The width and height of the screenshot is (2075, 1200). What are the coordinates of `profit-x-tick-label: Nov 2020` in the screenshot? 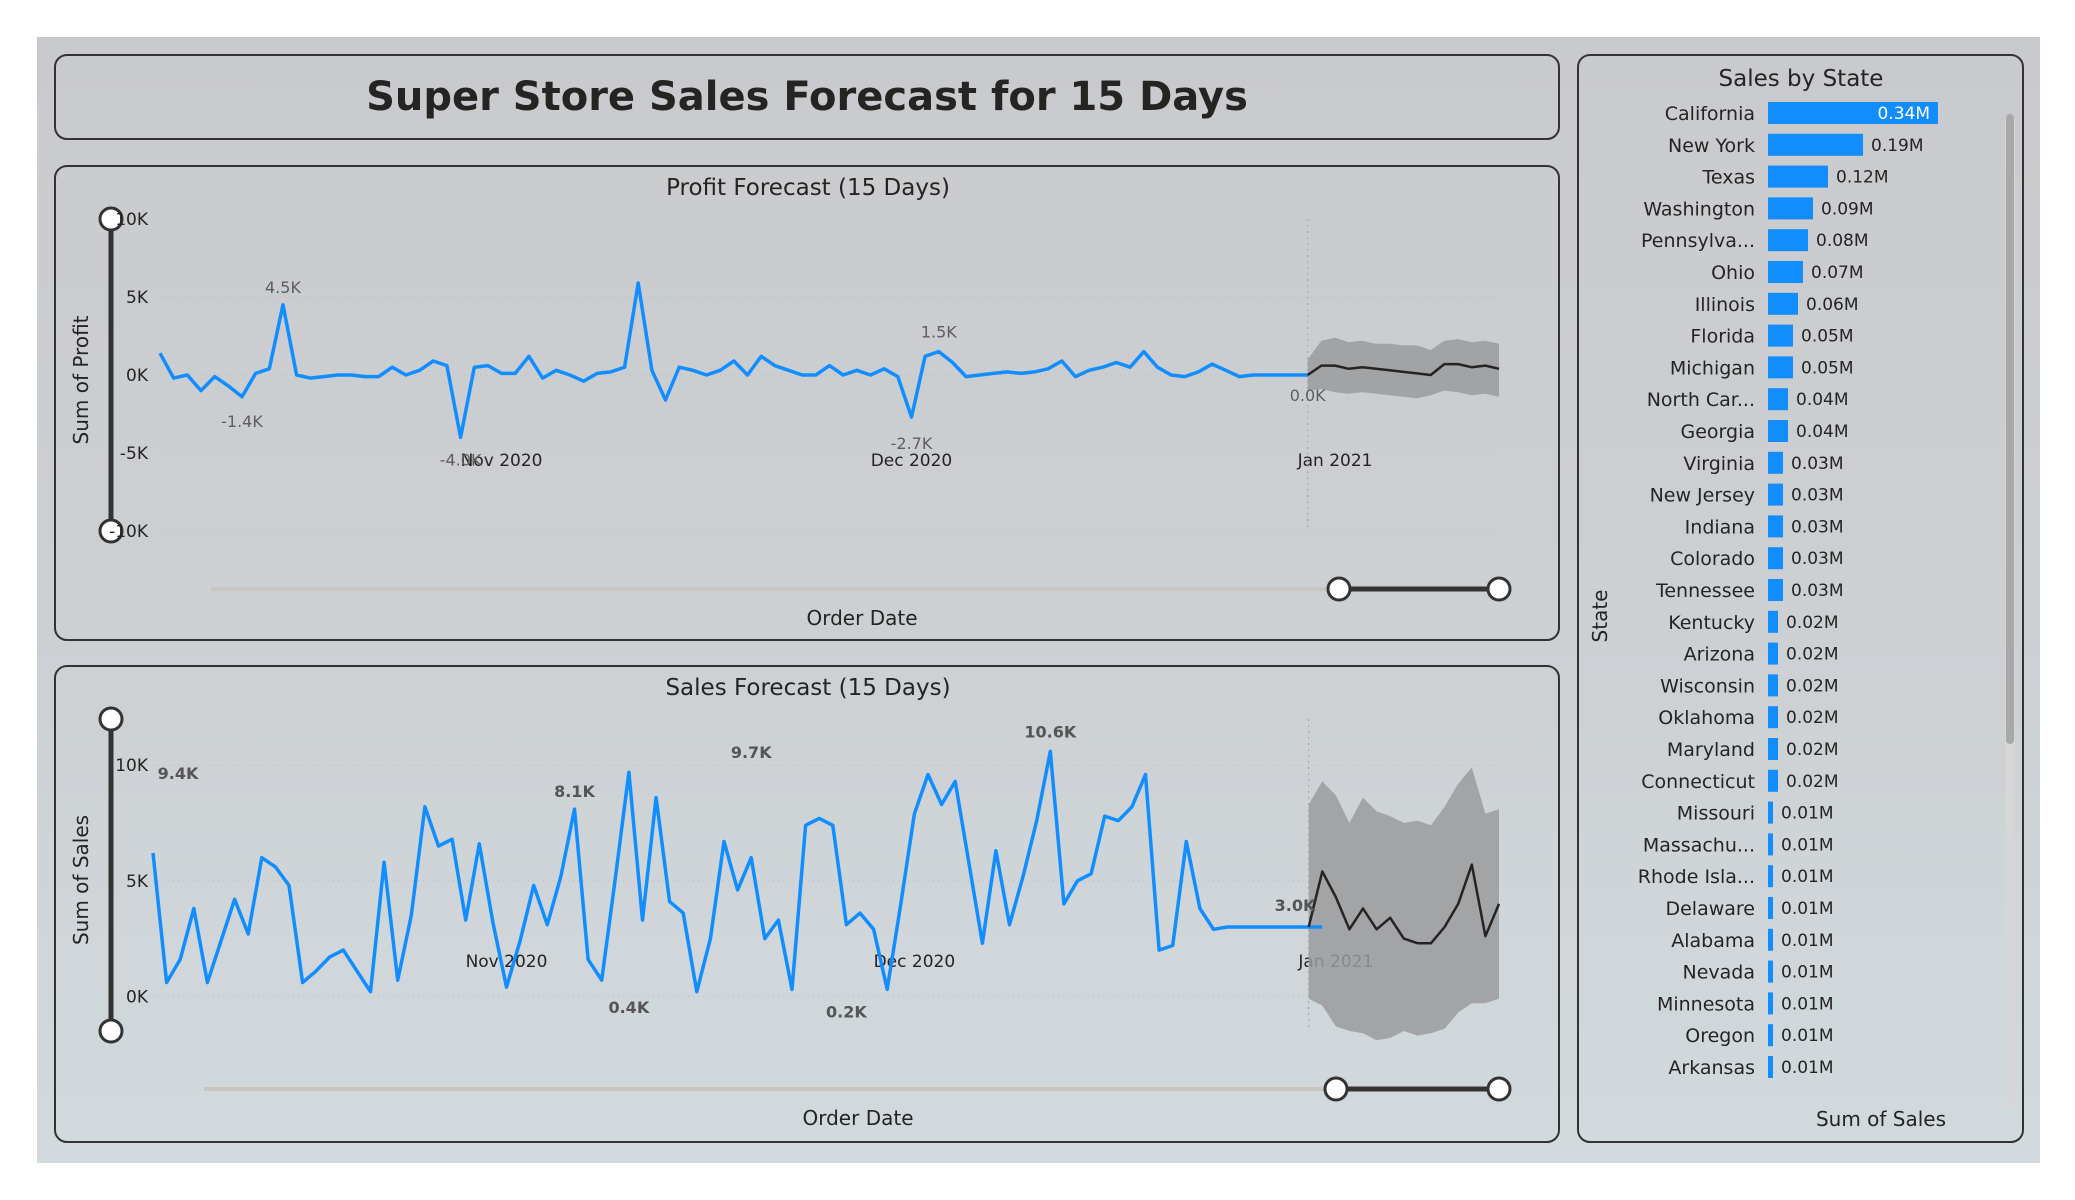 It's located at (502, 461).